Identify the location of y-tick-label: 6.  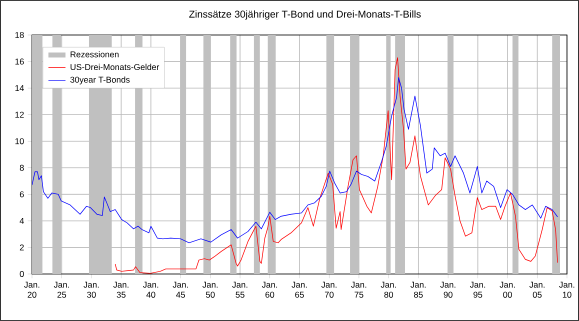
(22, 194).